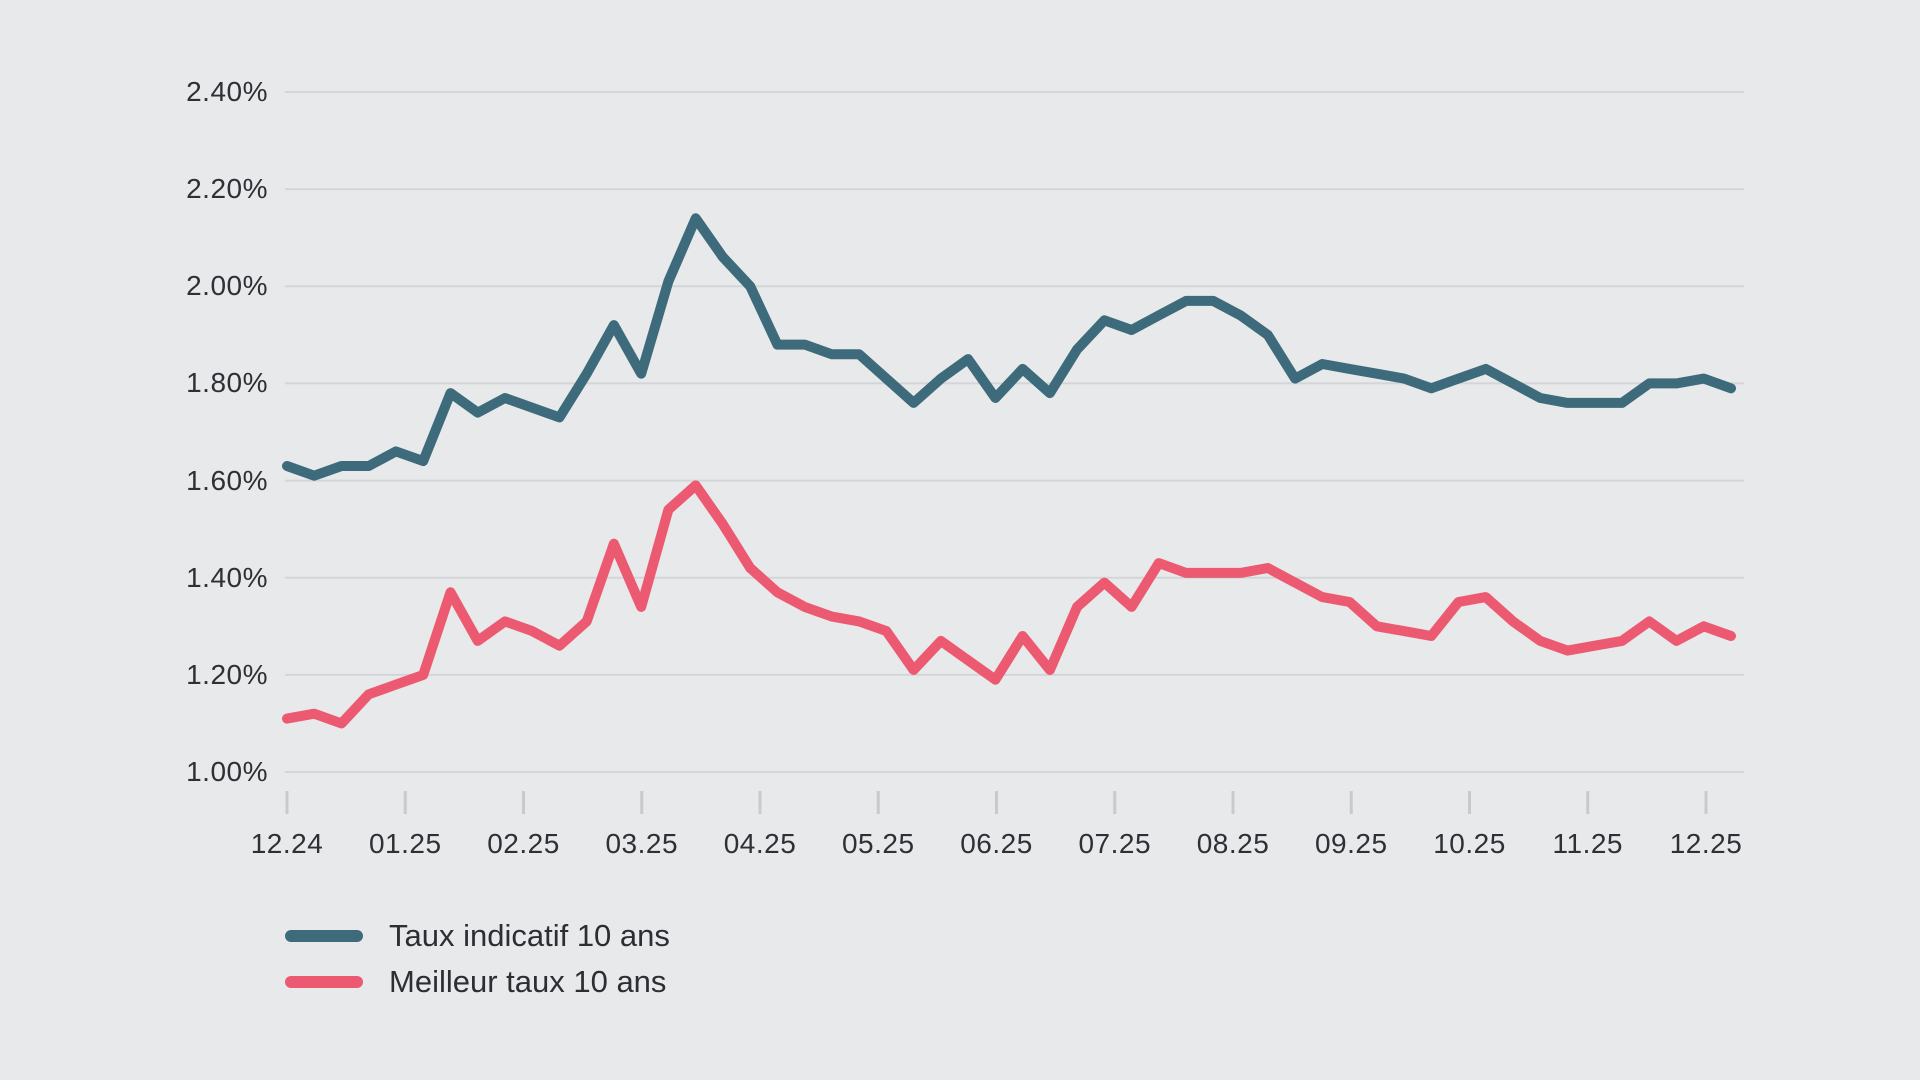  What do you see at coordinates (287, 843) in the screenshot?
I see `x-axis-label: 12.24` at bounding box center [287, 843].